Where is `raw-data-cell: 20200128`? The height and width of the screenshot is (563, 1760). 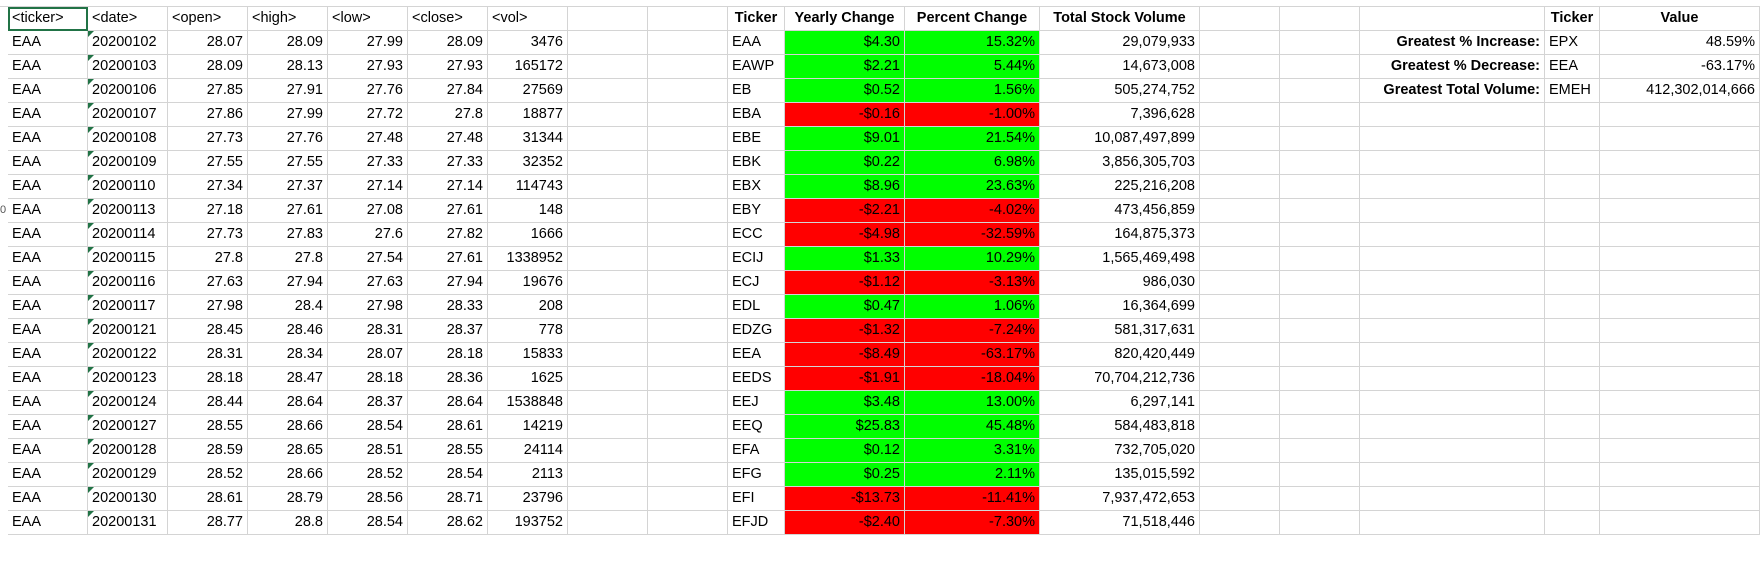
raw-data-cell: 20200128 is located at coordinates (128, 451).